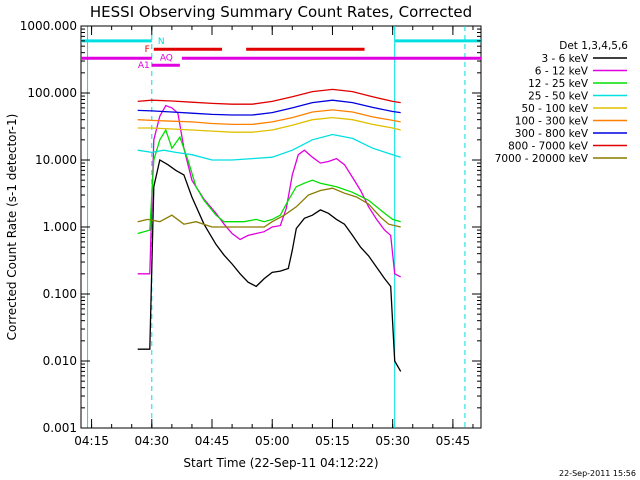 The height and width of the screenshot is (480, 640). Describe the element at coordinates (548, 147) in the screenshot. I see `legend-label: 800 - 7000 keV` at that location.